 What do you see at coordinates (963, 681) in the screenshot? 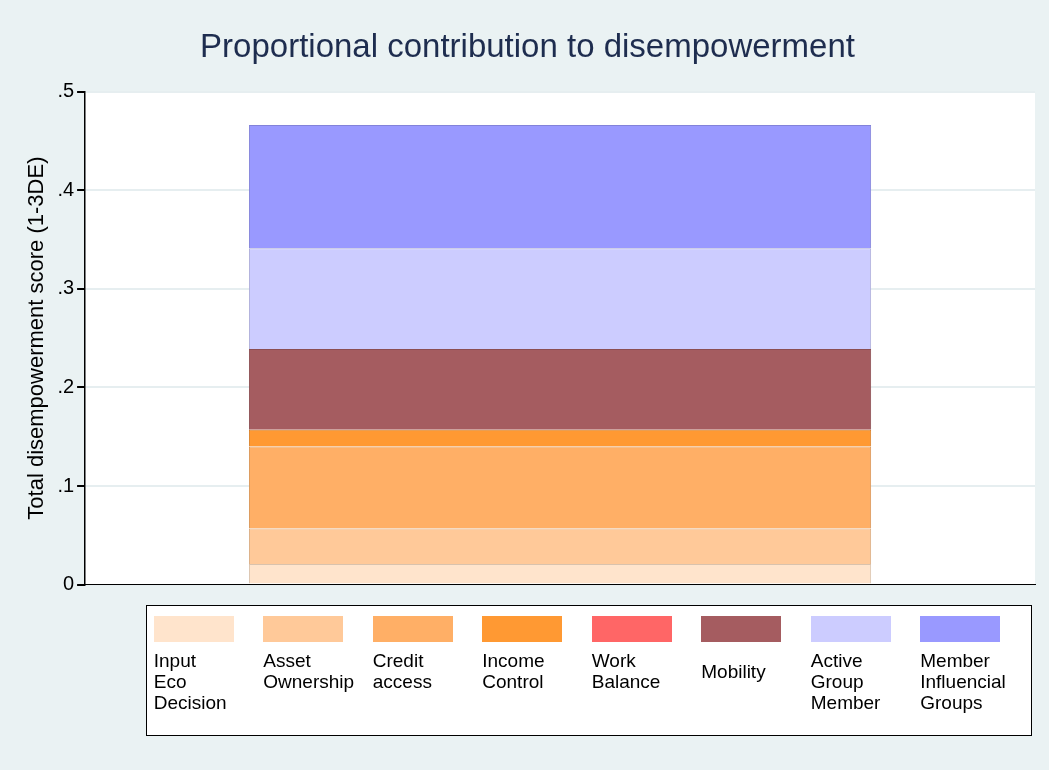
I see `legend-label: Member Influencial Groups` at bounding box center [963, 681].